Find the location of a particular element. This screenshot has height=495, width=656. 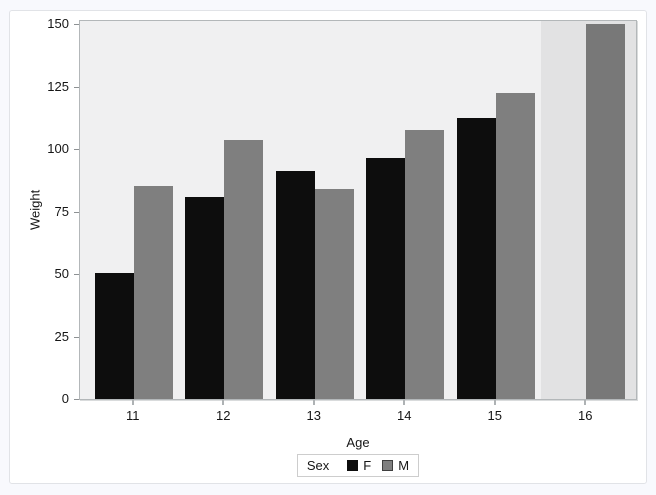

y-tick-label: 150 is located at coordinates (58, 23).